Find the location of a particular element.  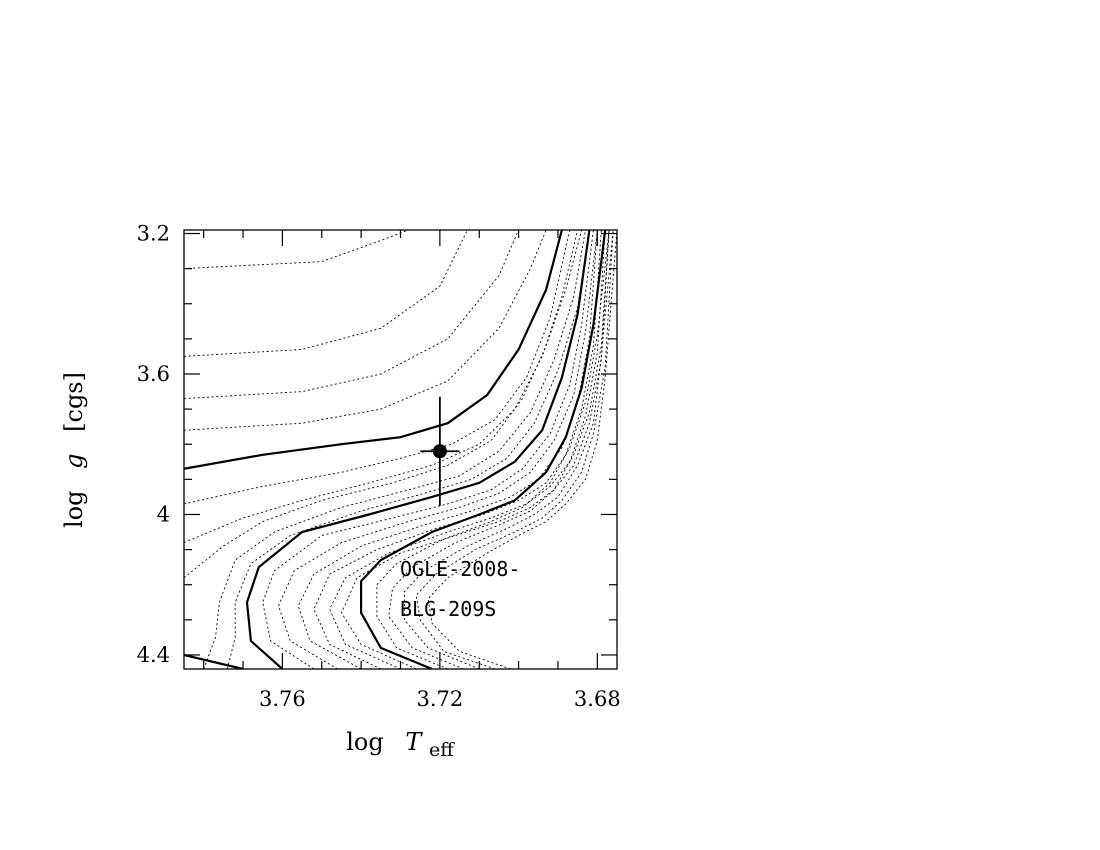

x-axis-title: log T eff is located at coordinates (400, 744).